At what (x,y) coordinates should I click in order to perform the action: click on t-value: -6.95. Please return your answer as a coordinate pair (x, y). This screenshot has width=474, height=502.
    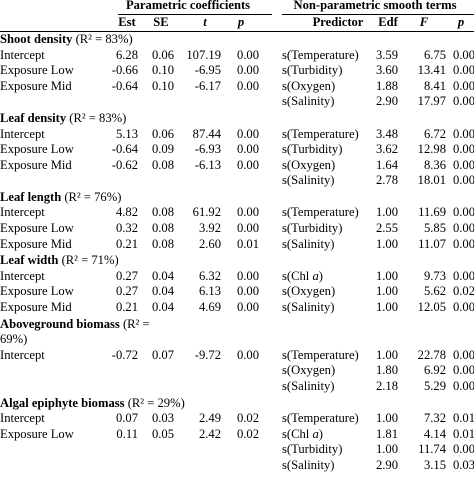
    Looking at the image, I should click on (207, 70).